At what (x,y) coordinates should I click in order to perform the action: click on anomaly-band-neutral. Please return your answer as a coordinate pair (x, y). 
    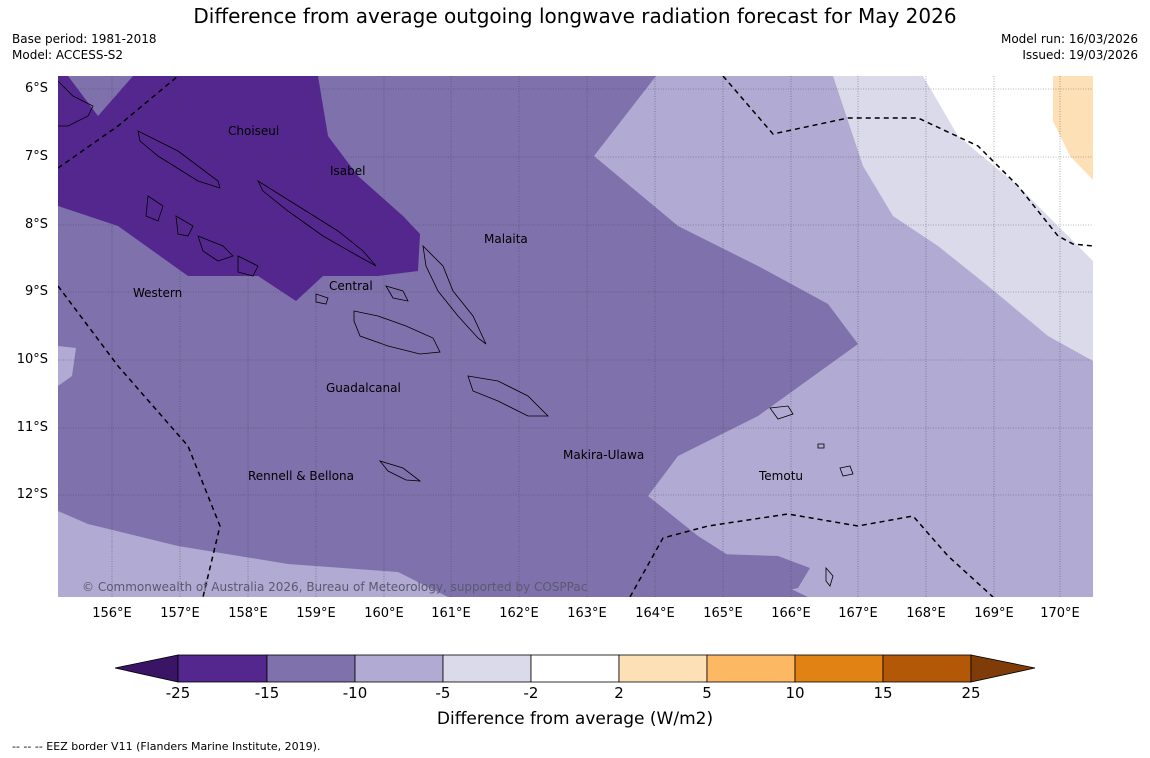
    Looking at the image, I should click on (1008, 168).